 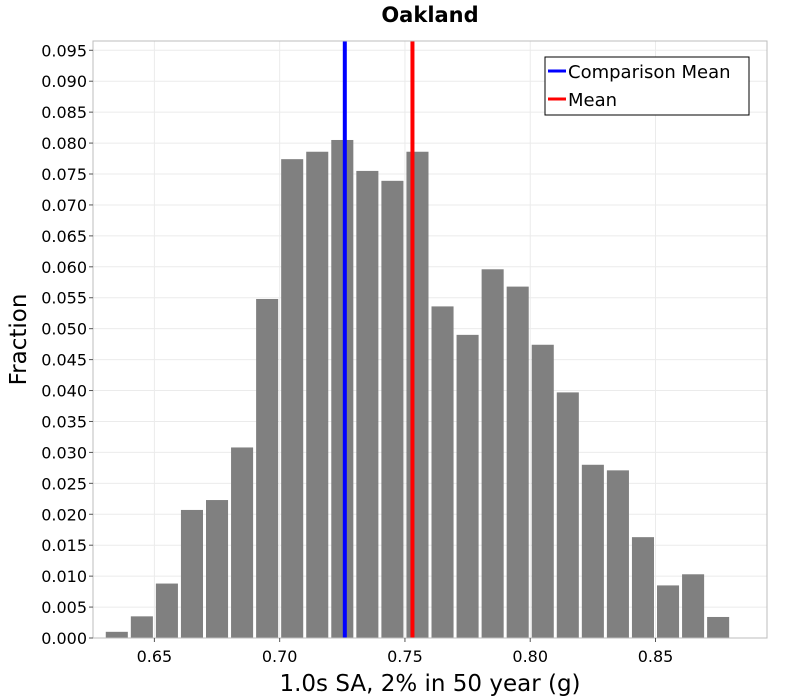 I want to click on y-tick-label: 0.040, so click(x=64, y=391).